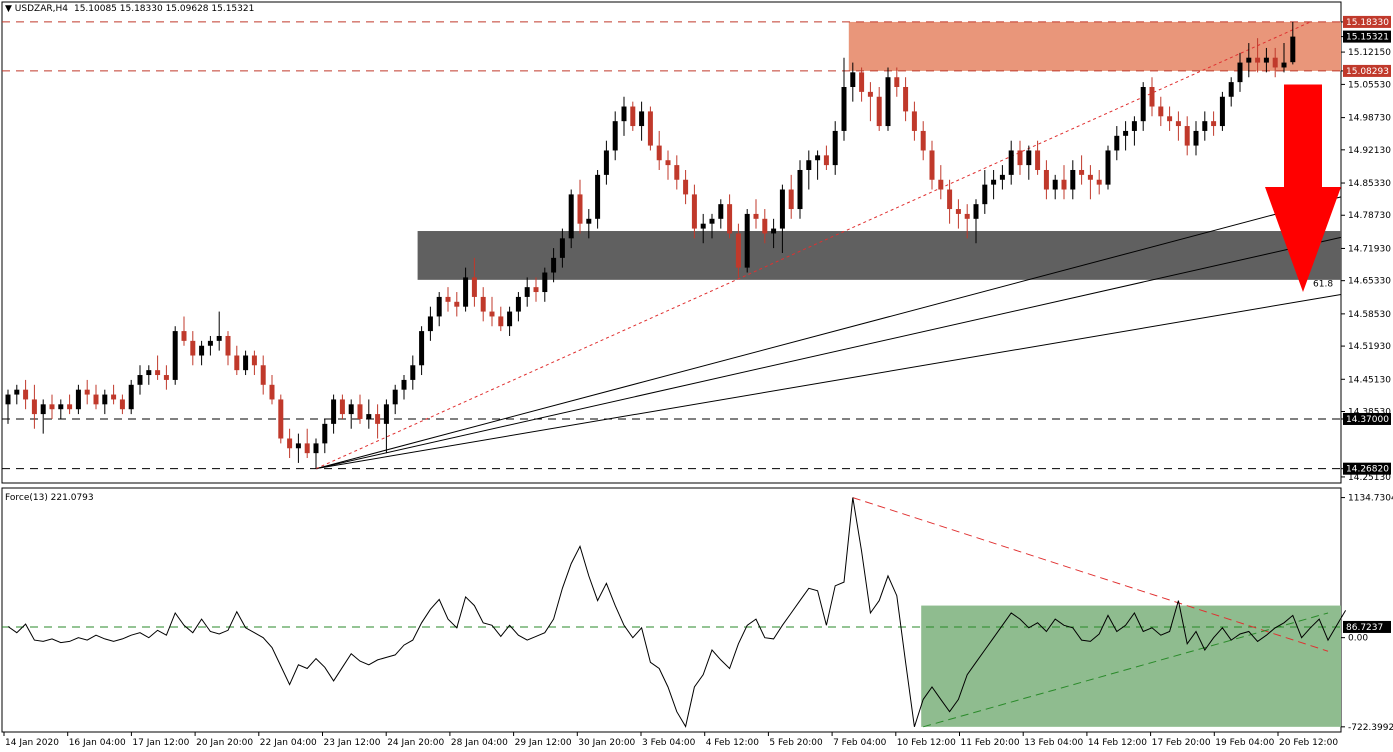  What do you see at coordinates (1244, 743) in the screenshot?
I see `time-tick-label: 19 Feb 04:00` at bounding box center [1244, 743].